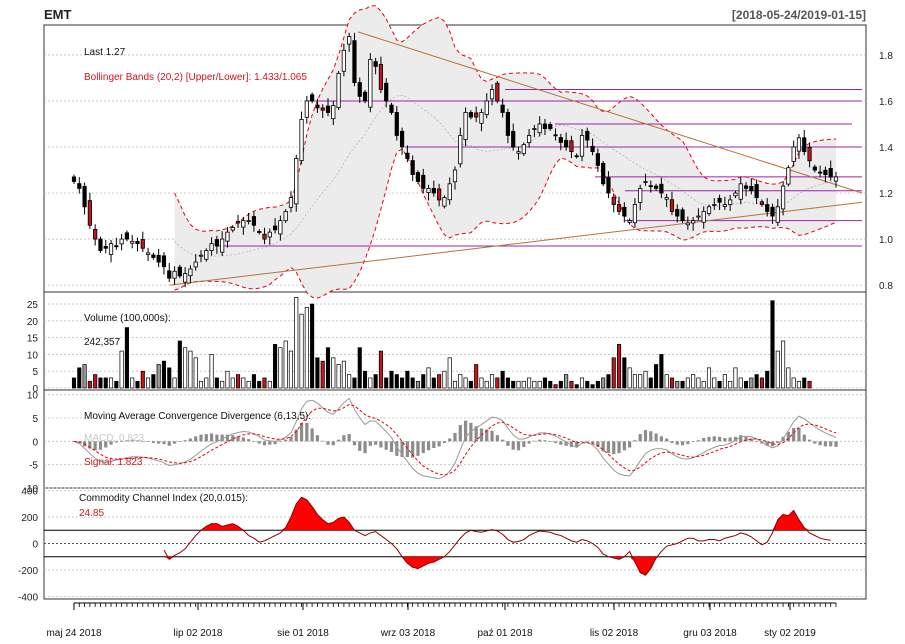  I want to click on macd-y-tick: 10, so click(33, 396).